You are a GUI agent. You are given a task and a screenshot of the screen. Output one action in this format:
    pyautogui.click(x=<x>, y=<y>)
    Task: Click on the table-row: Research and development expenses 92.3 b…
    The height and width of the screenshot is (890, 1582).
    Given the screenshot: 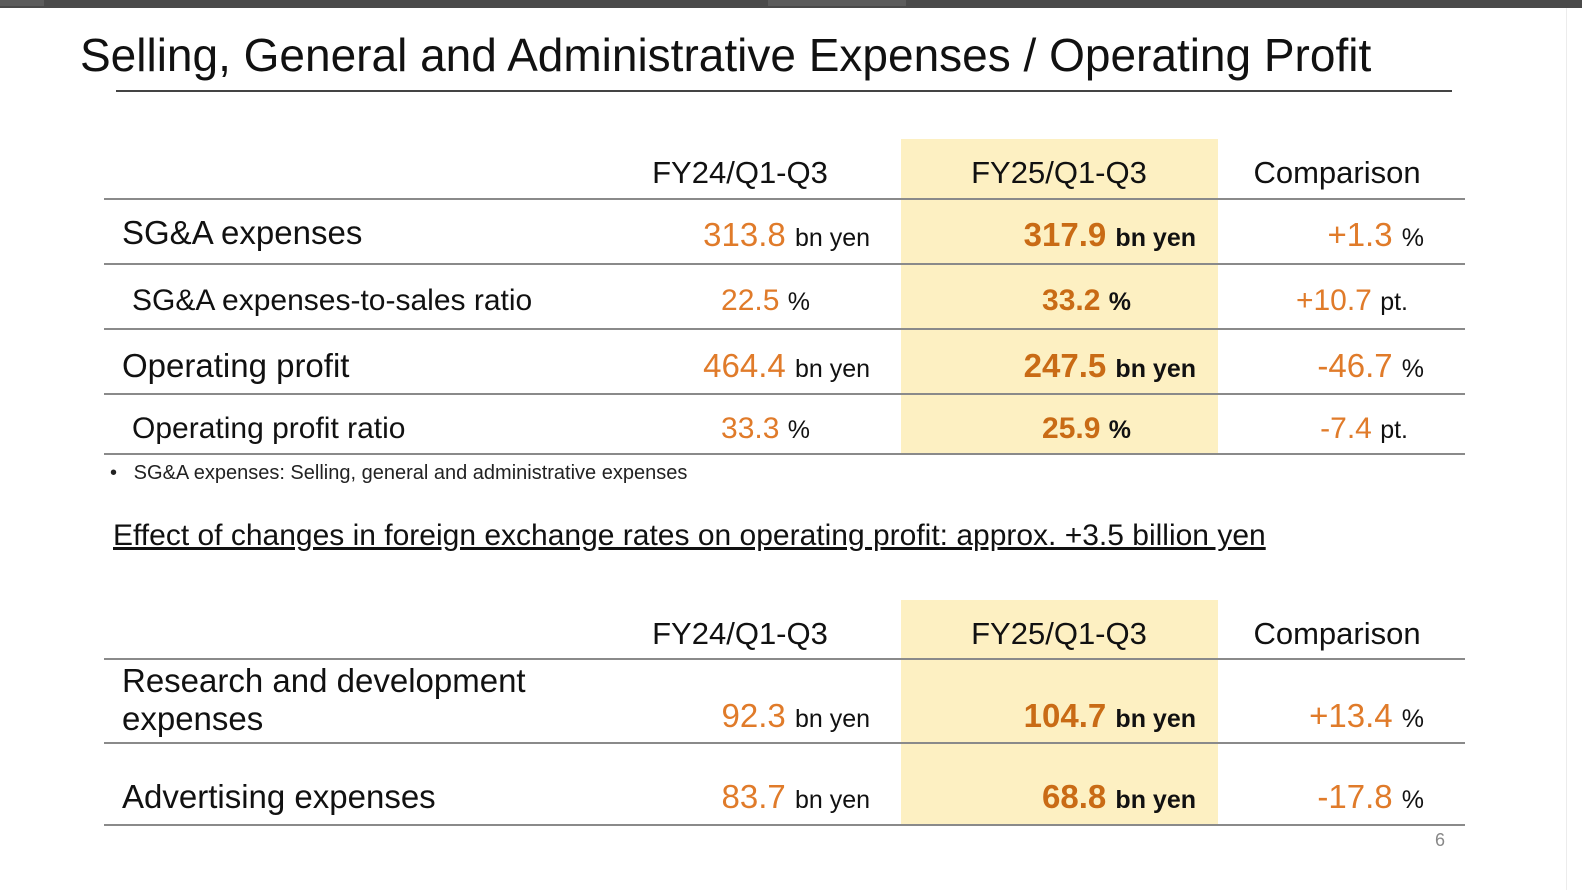 What is the action you would take?
    pyautogui.click(x=784, y=701)
    